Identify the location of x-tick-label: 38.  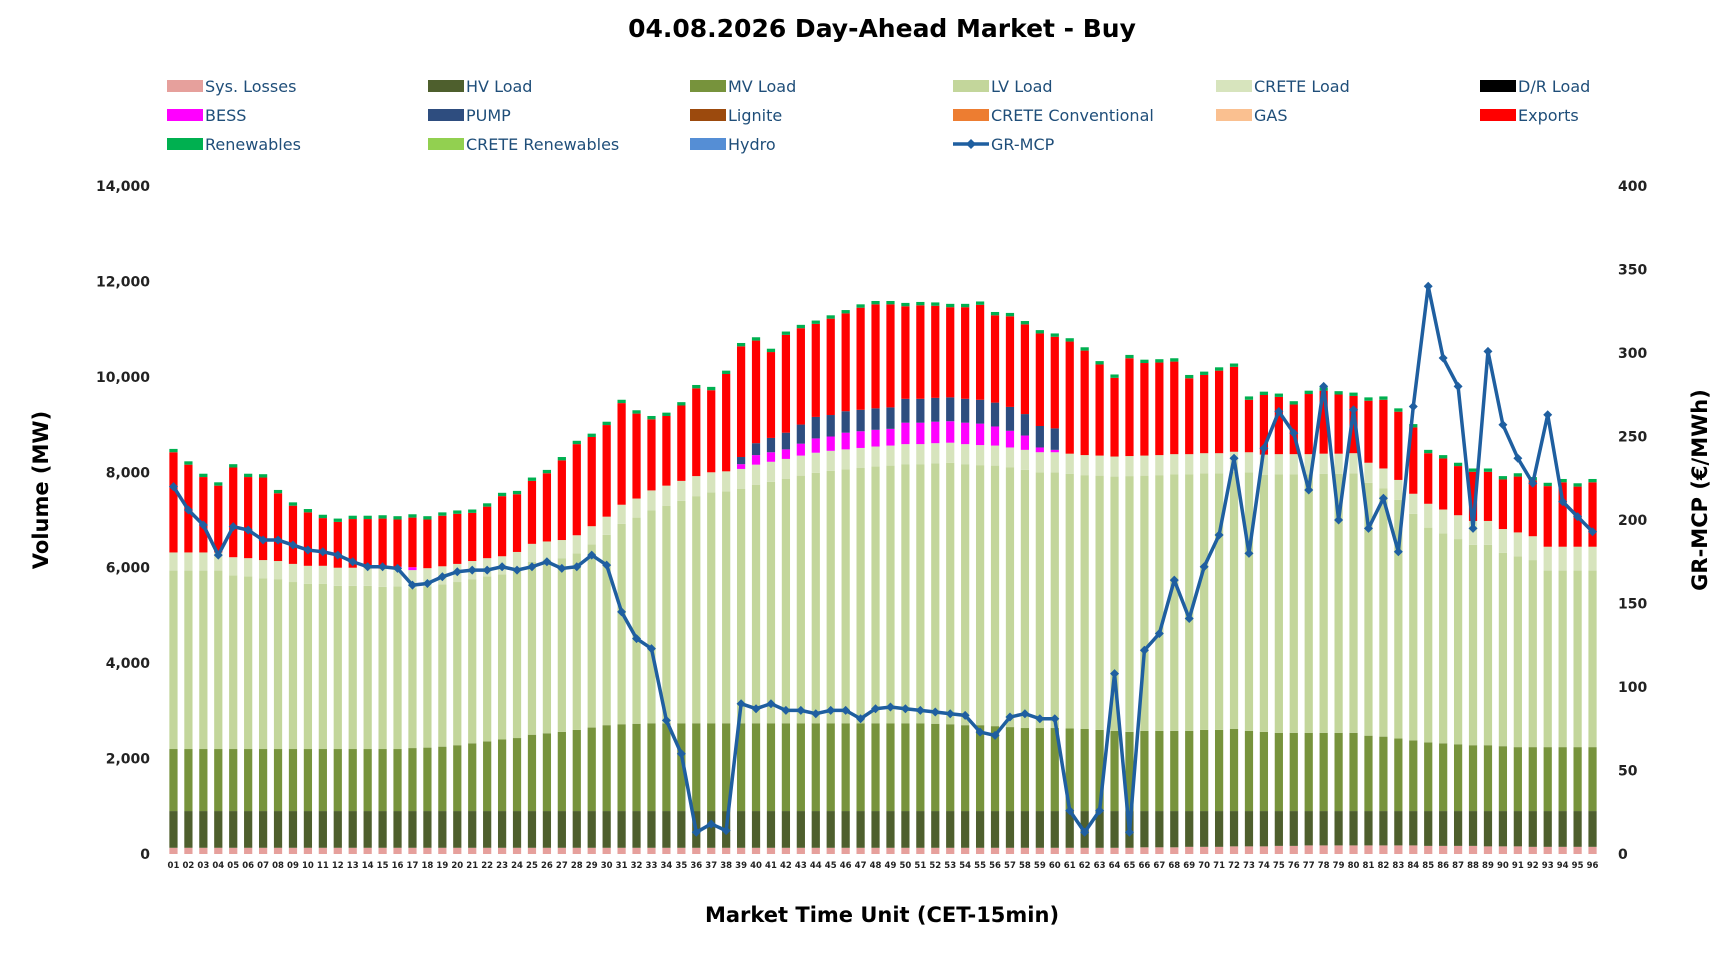
(726, 866).